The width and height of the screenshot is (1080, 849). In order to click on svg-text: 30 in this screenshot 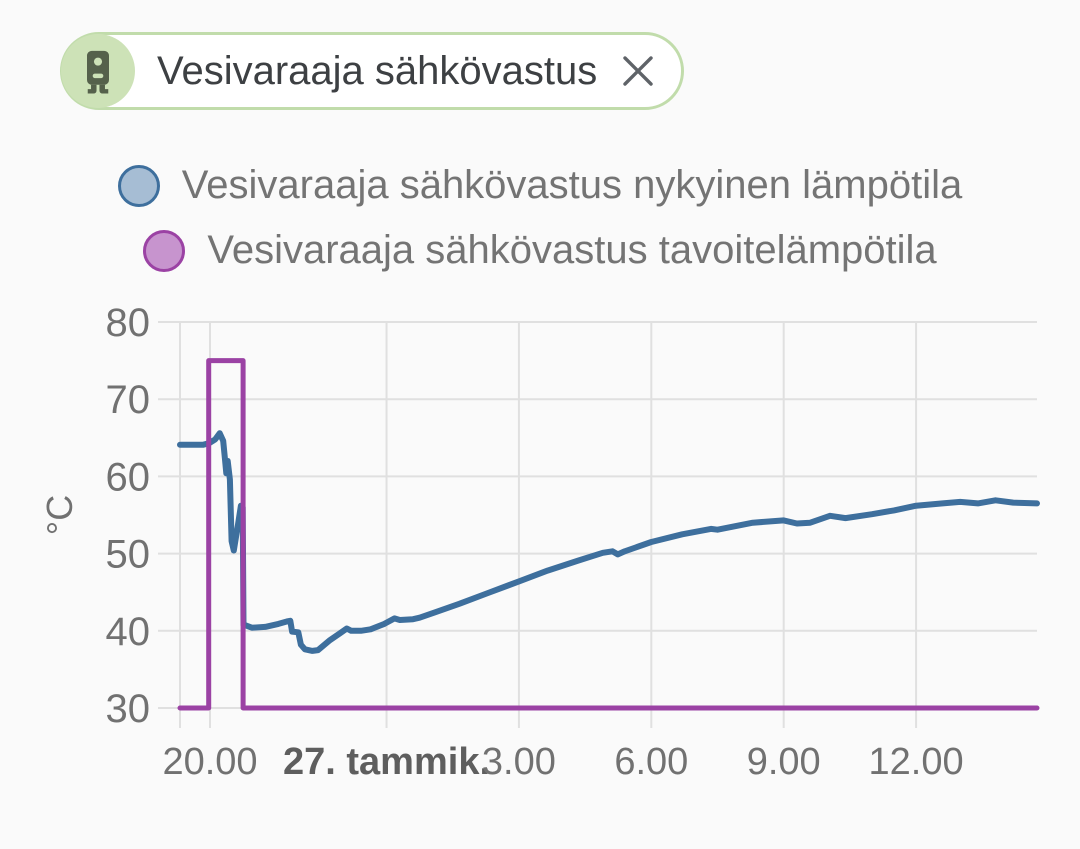, I will do `click(128, 709)`.